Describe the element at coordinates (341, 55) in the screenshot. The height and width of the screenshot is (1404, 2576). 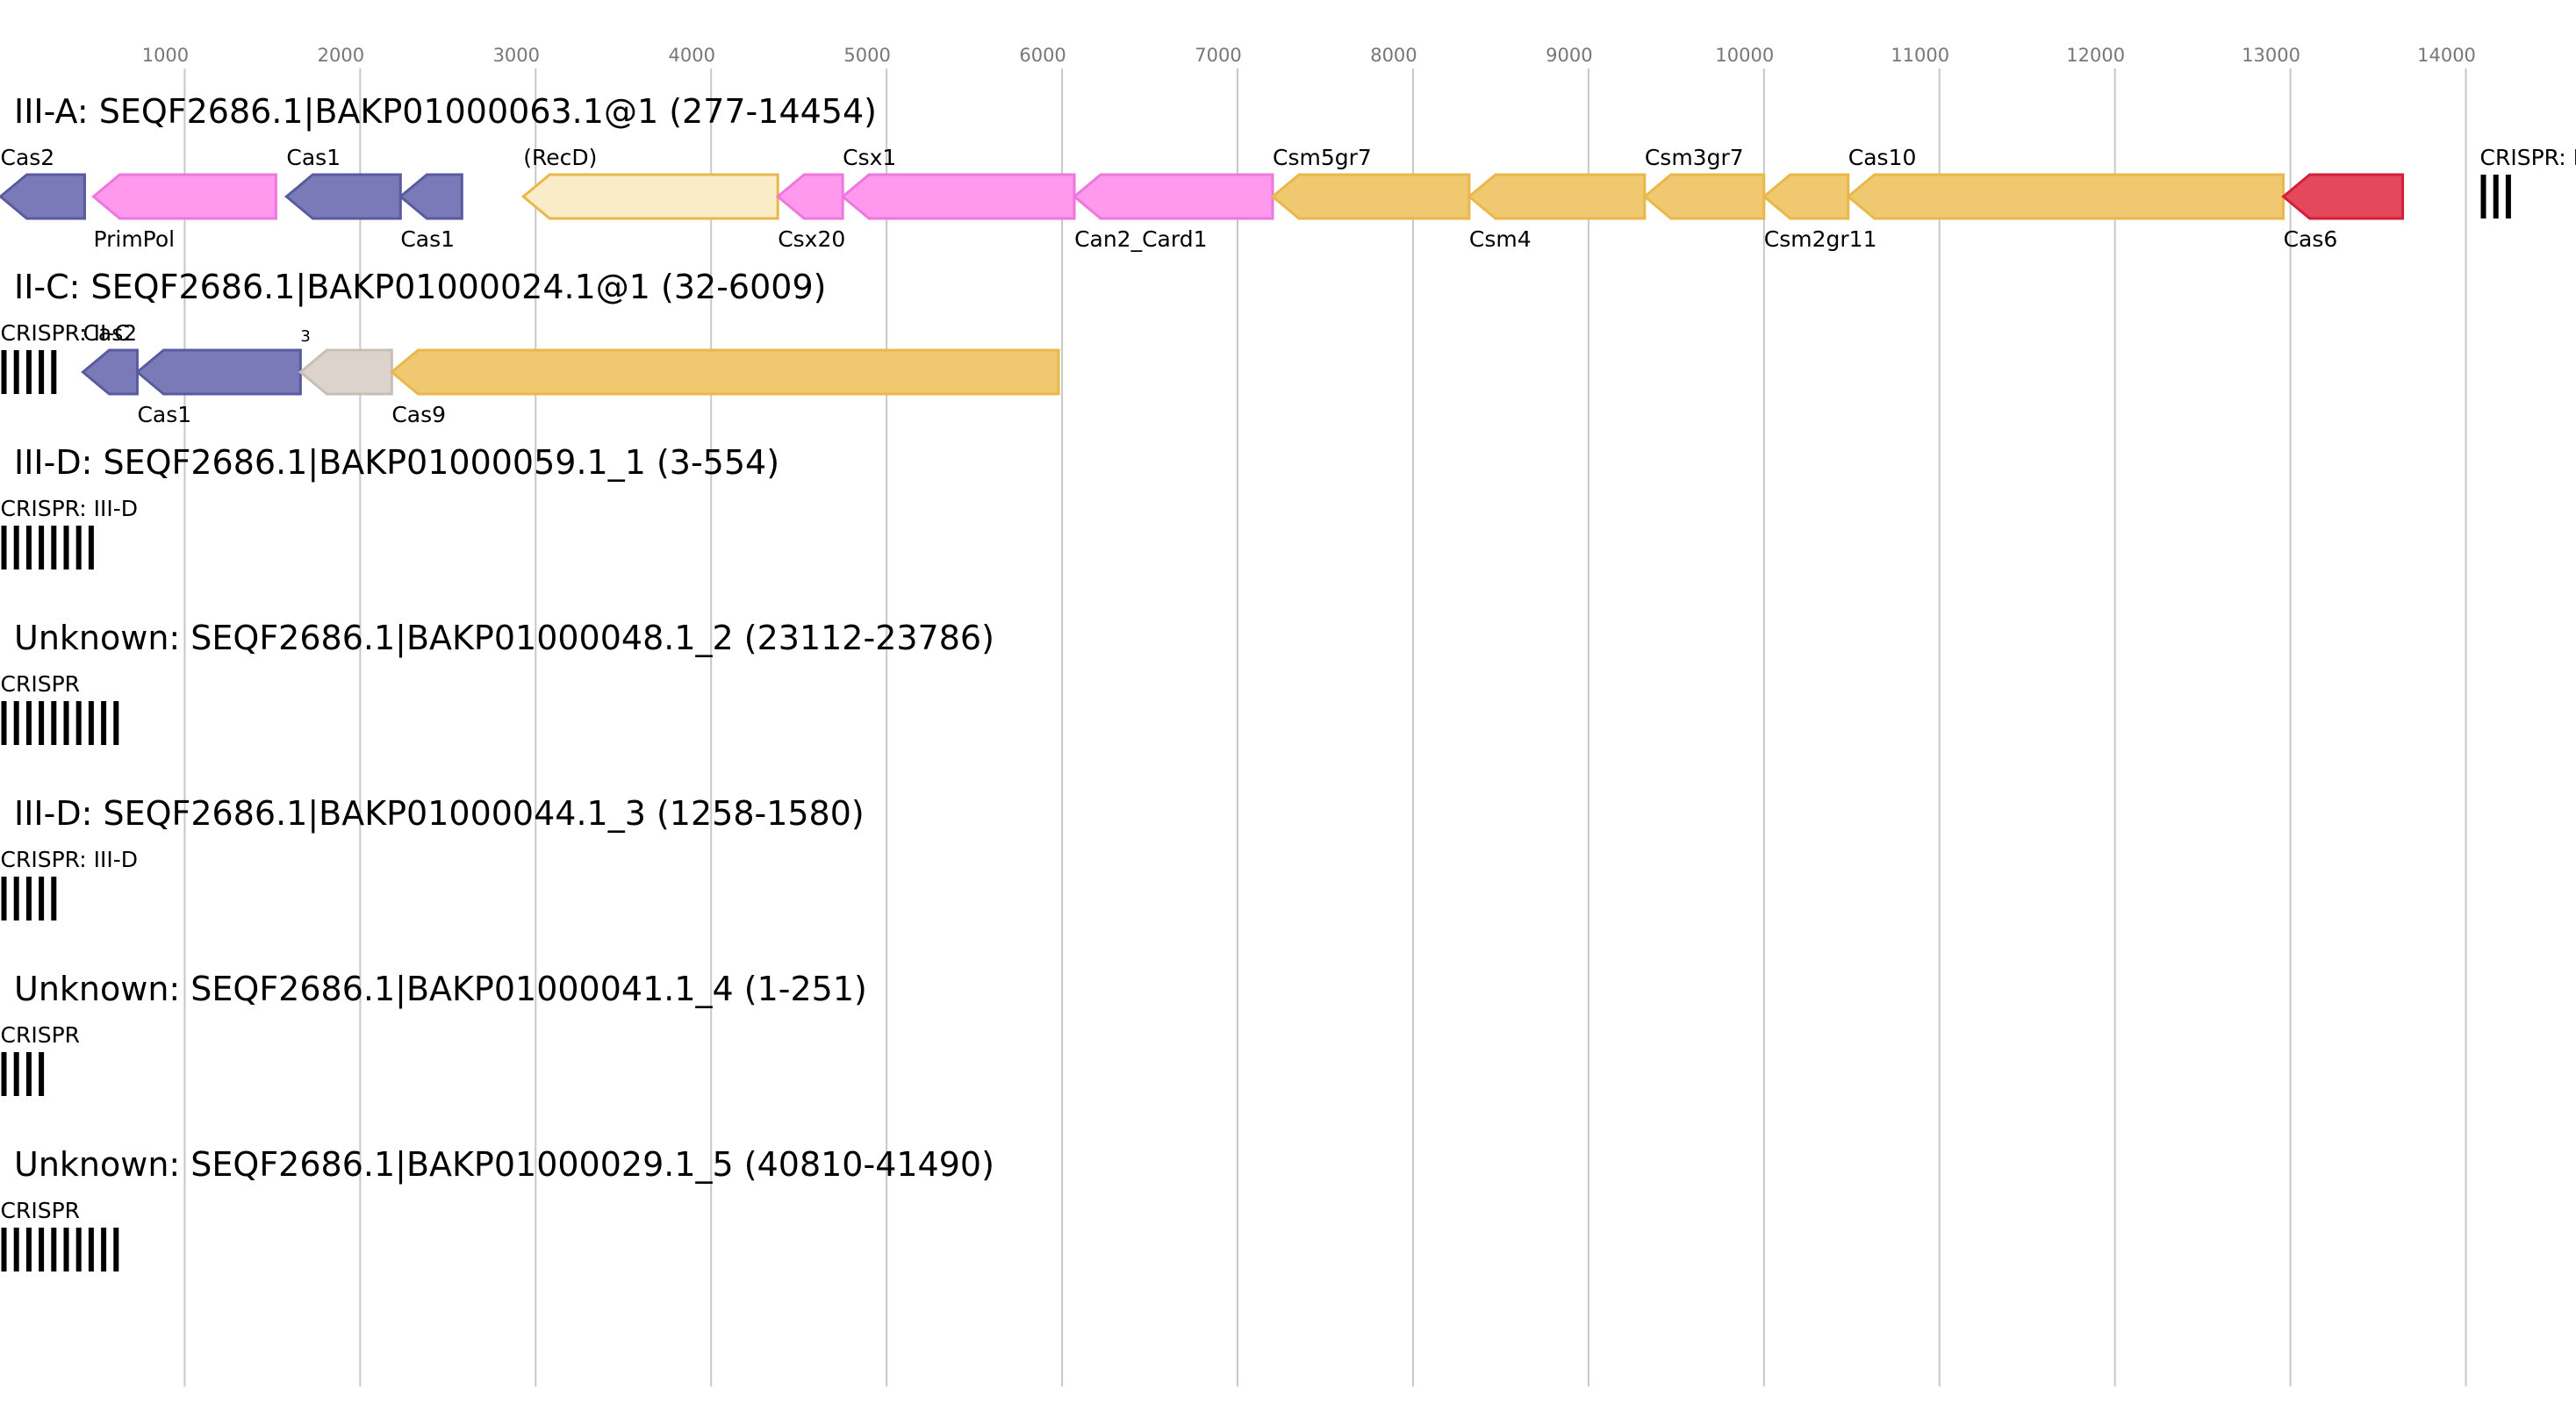
I see `axis-tick-label: 2000` at that location.